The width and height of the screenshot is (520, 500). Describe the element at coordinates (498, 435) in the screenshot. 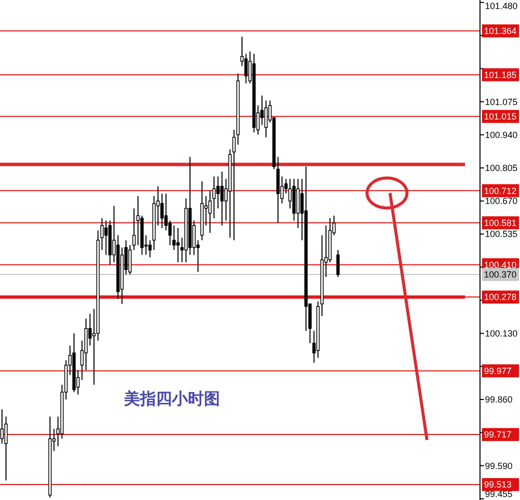

I see `ref-line-label: 99.717` at that location.